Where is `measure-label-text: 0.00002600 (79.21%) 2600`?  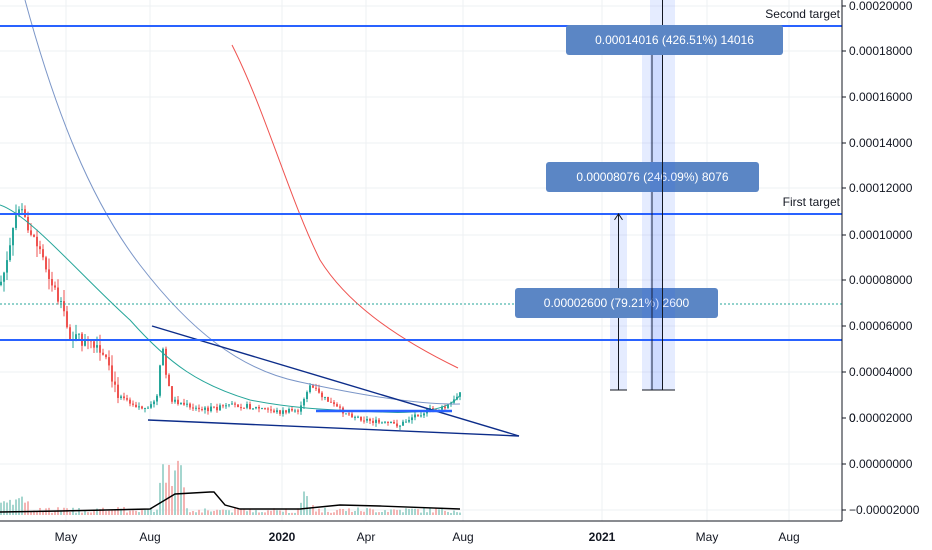 measure-label-text: 0.00002600 (79.21%) 2600 is located at coordinates (617, 303).